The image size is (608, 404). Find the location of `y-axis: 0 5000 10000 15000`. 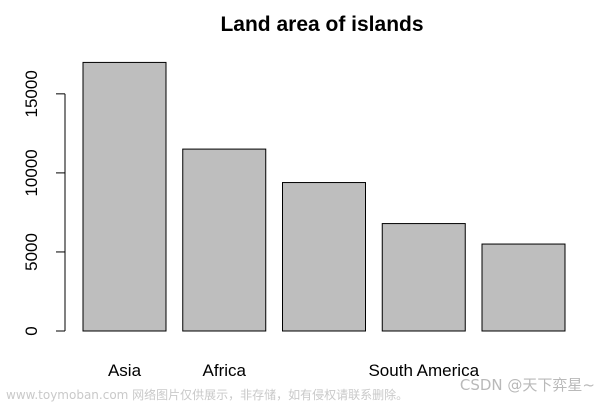

y-axis: 0 5000 10000 15000 is located at coordinates (44, 203).